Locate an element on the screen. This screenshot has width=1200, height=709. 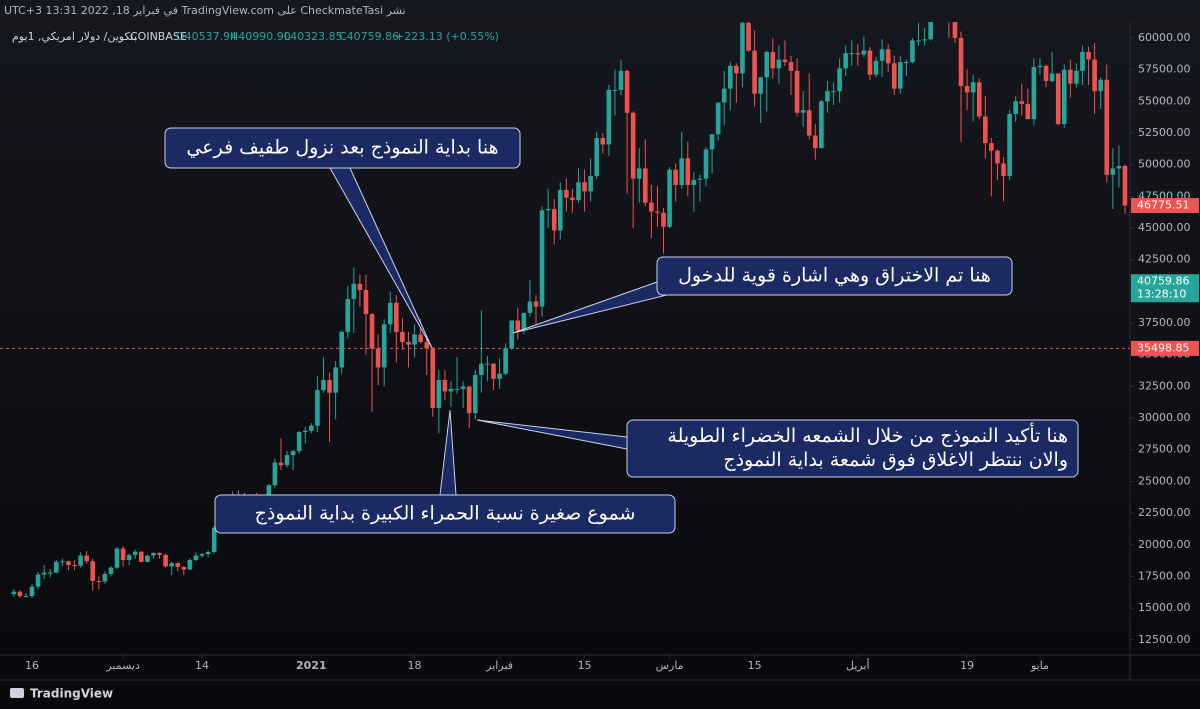
y-tick-label: 32500.00 is located at coordinates (1164, 385).